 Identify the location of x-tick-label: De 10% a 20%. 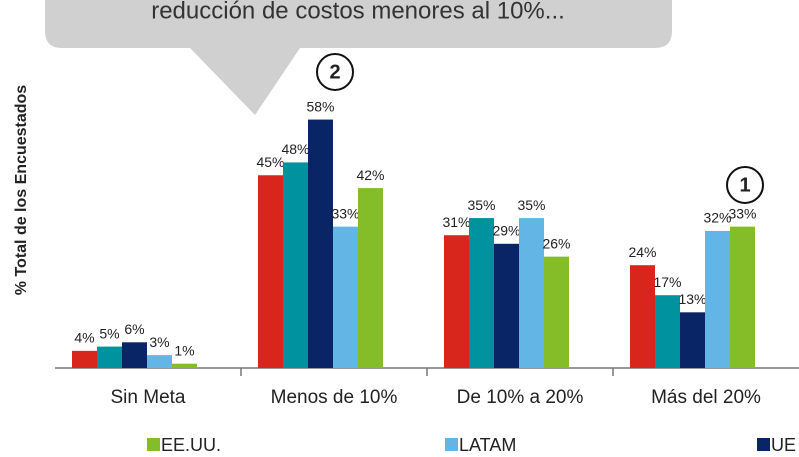
(520, 397).